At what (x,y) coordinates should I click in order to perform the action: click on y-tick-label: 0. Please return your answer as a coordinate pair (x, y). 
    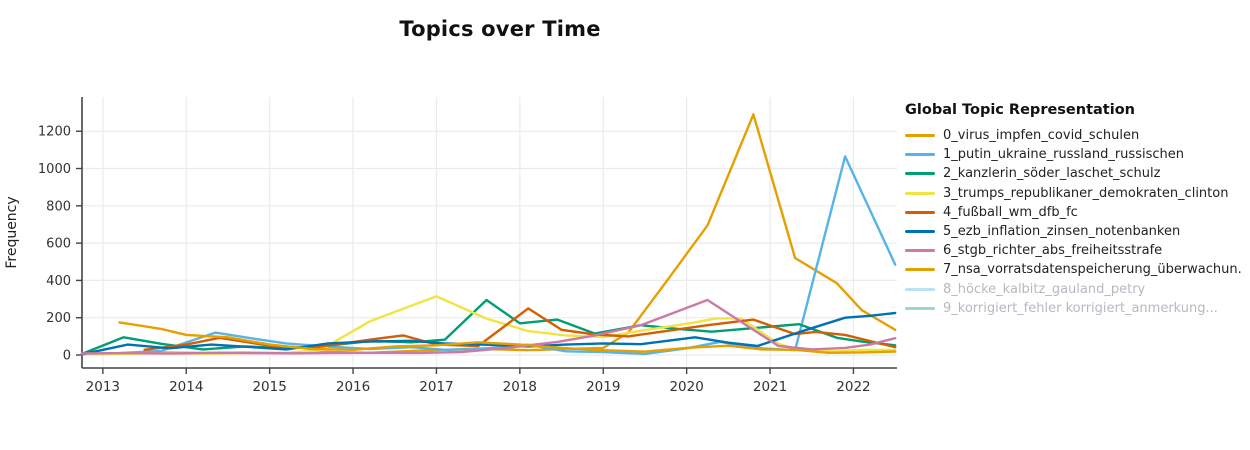
    Looking at the image, I should click on (67, 356).